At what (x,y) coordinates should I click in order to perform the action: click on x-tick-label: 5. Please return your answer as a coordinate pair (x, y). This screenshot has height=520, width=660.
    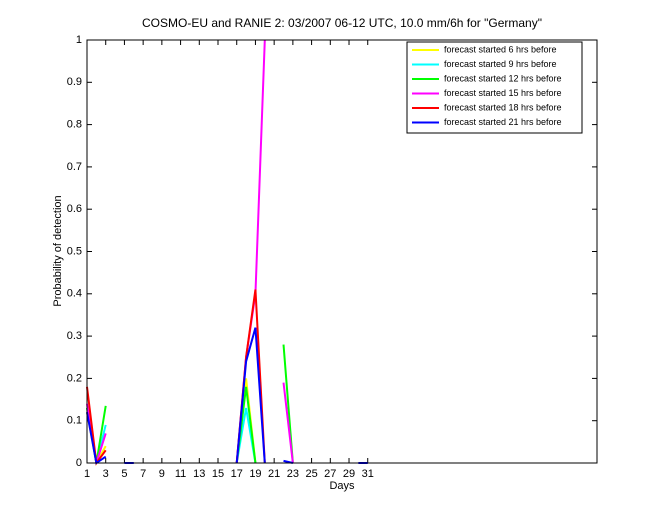
    Looking at the image, I should click on (124, 474).